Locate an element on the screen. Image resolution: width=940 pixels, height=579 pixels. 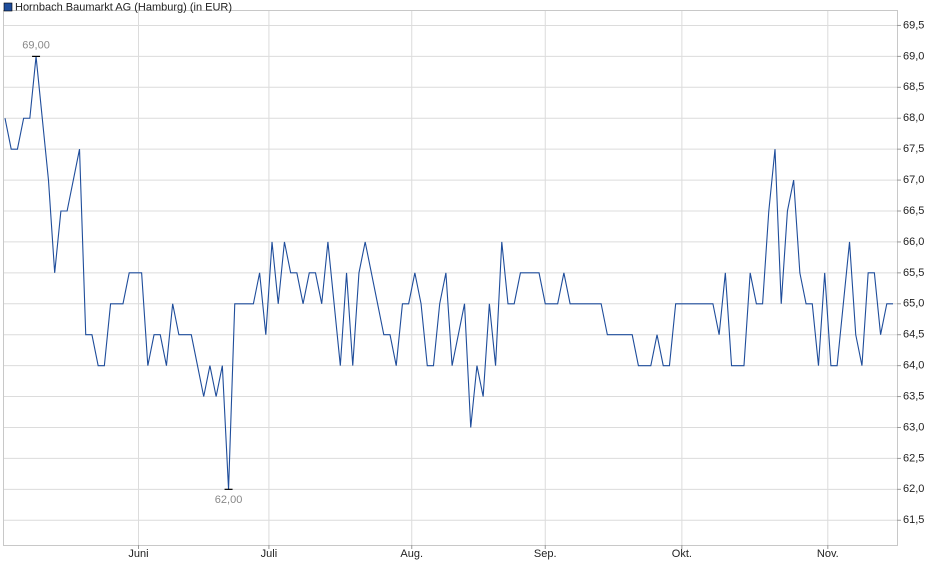
x-tick-label: Sep. is located at coordinates (545, 554).